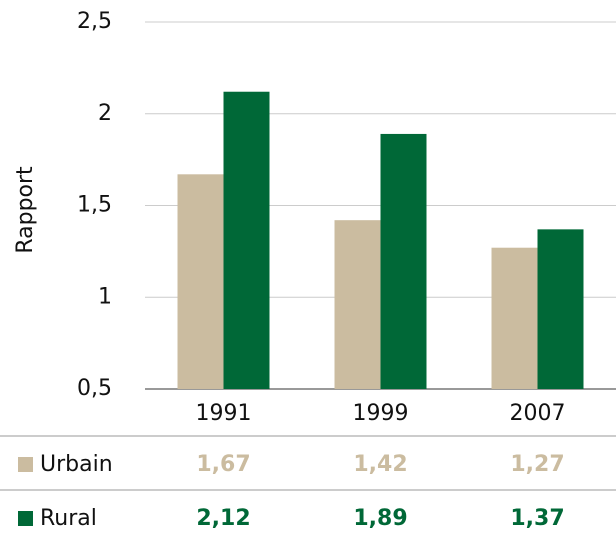 The width and height of the screenshot is (616, 536). What do you see at coordinates (25, 210) in the screenshot?
I see `y-axis-label: Rapport` at bounding box center [25, 210].